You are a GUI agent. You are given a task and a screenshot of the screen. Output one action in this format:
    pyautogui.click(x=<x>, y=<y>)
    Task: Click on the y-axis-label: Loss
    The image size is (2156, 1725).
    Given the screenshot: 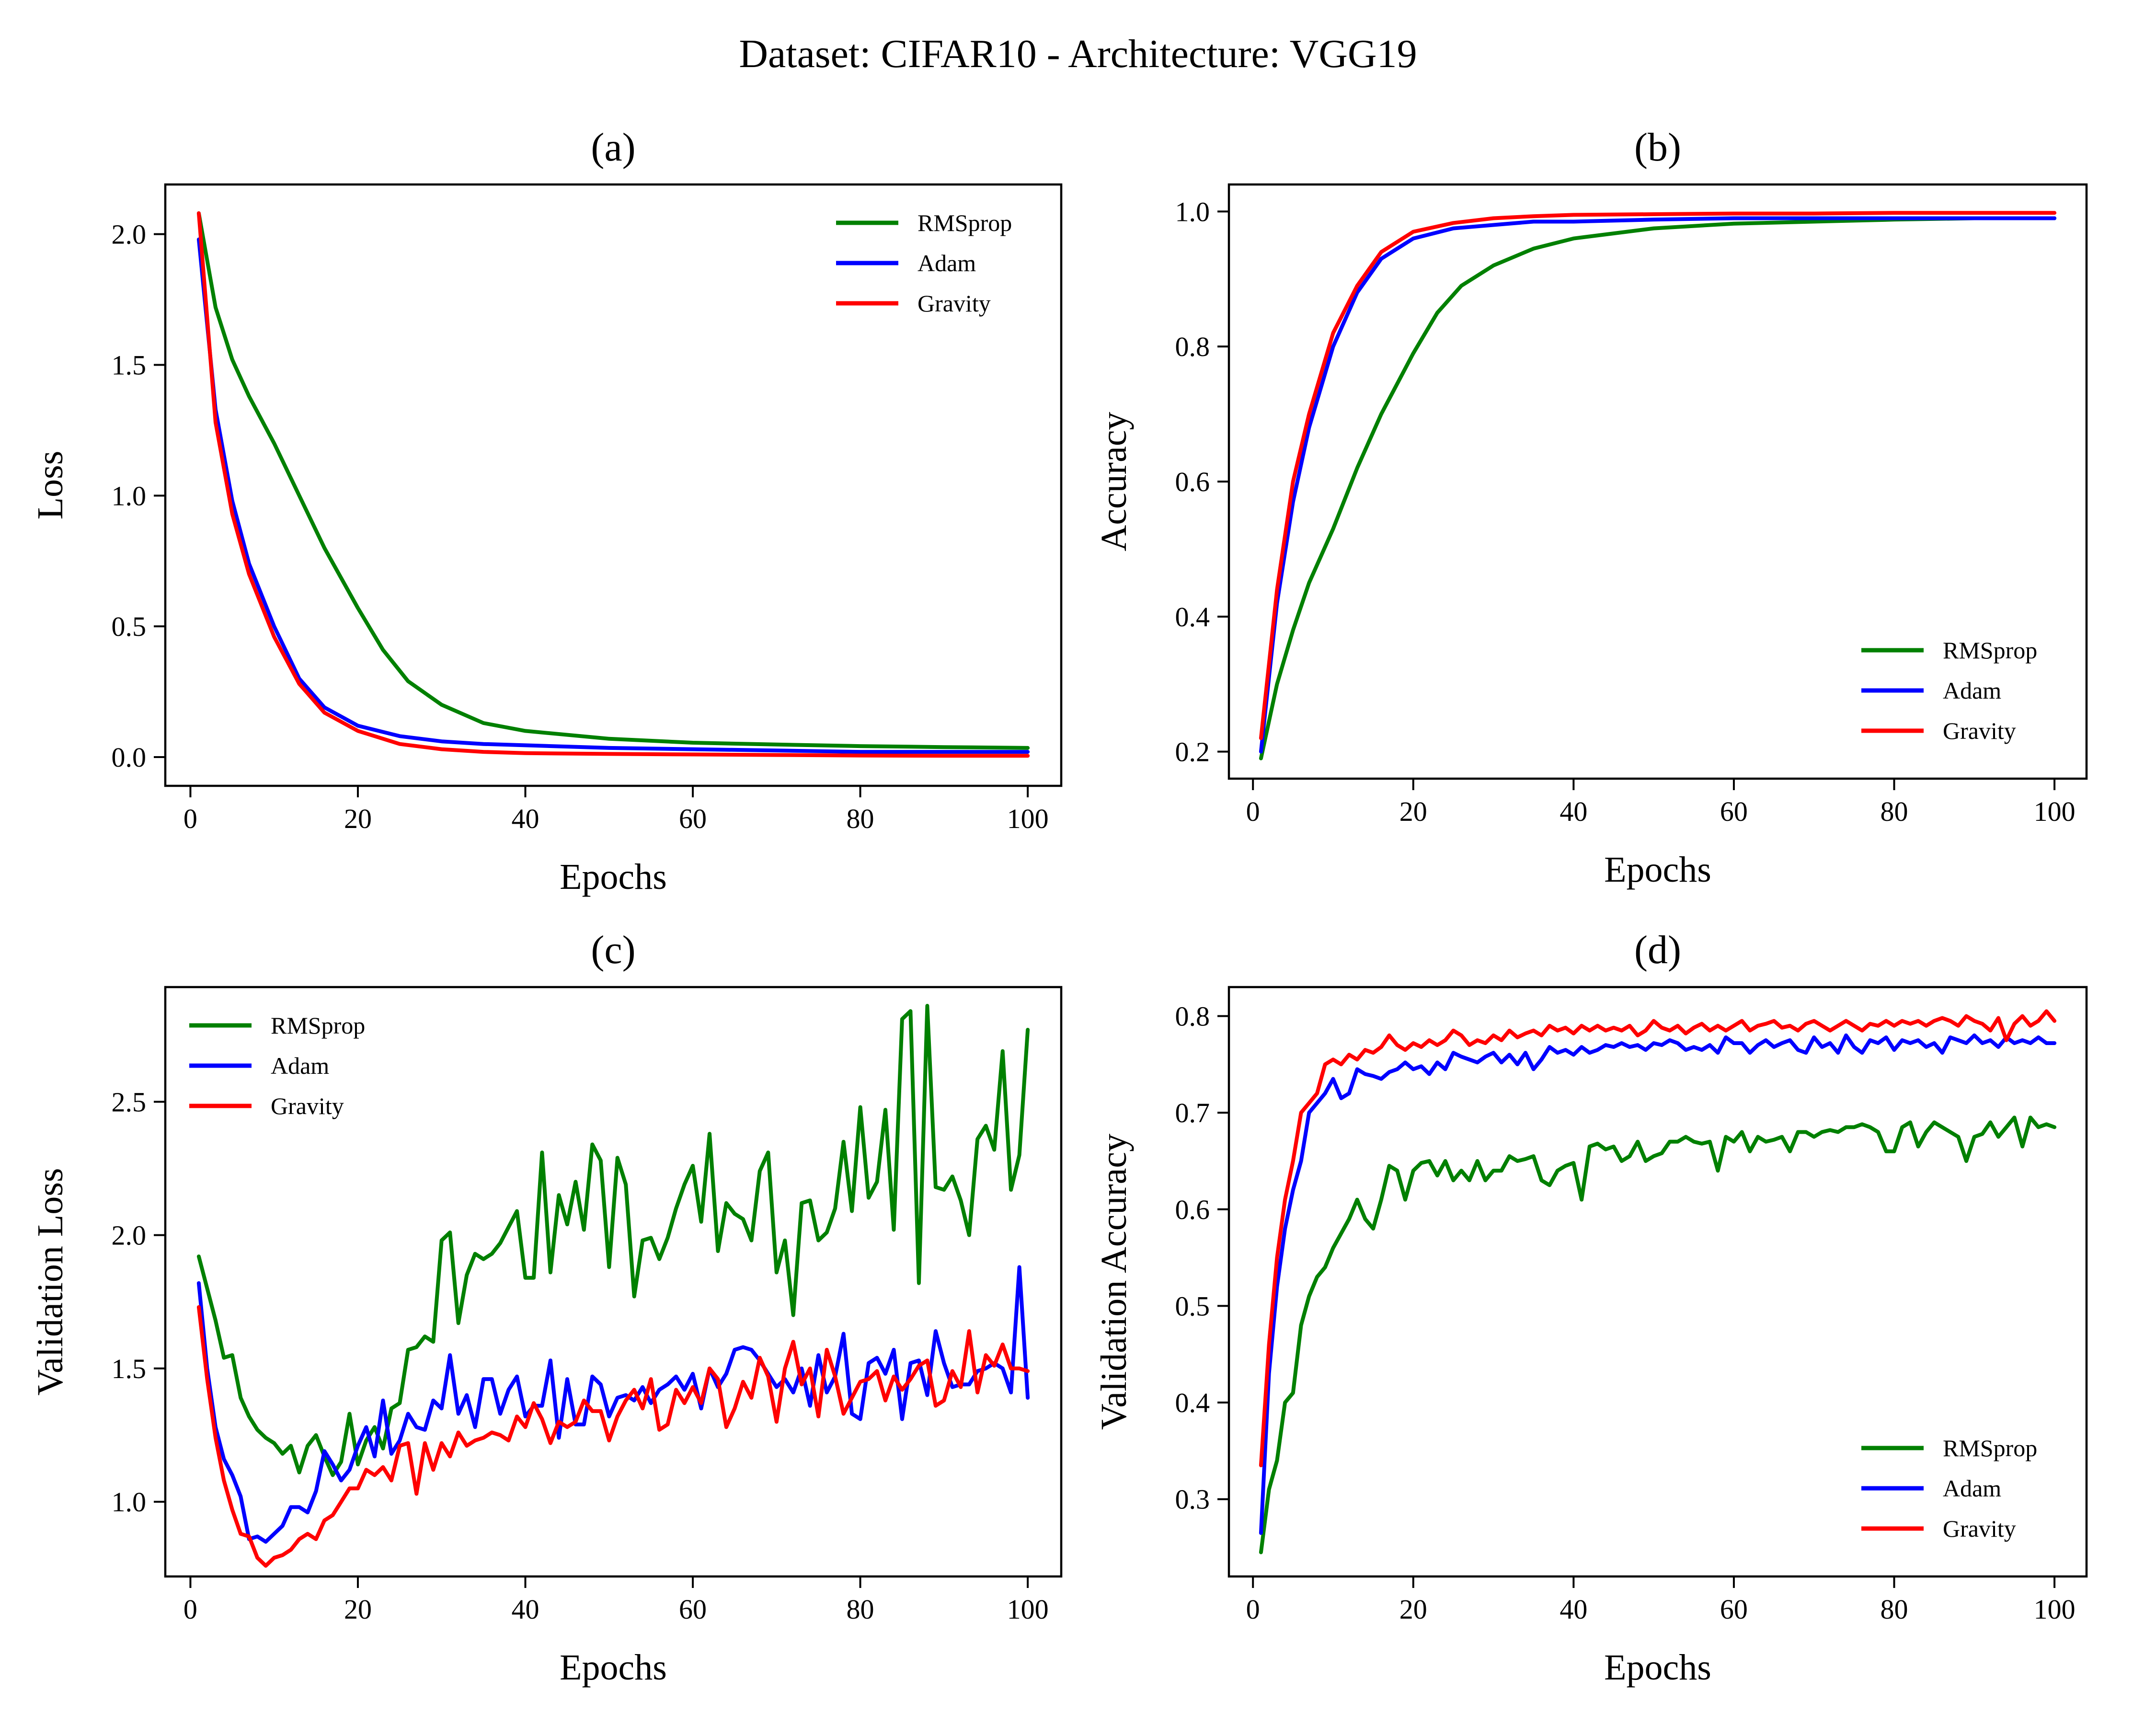 What is the action you would take?
    pyautogui.click(x=50, y=485)
    